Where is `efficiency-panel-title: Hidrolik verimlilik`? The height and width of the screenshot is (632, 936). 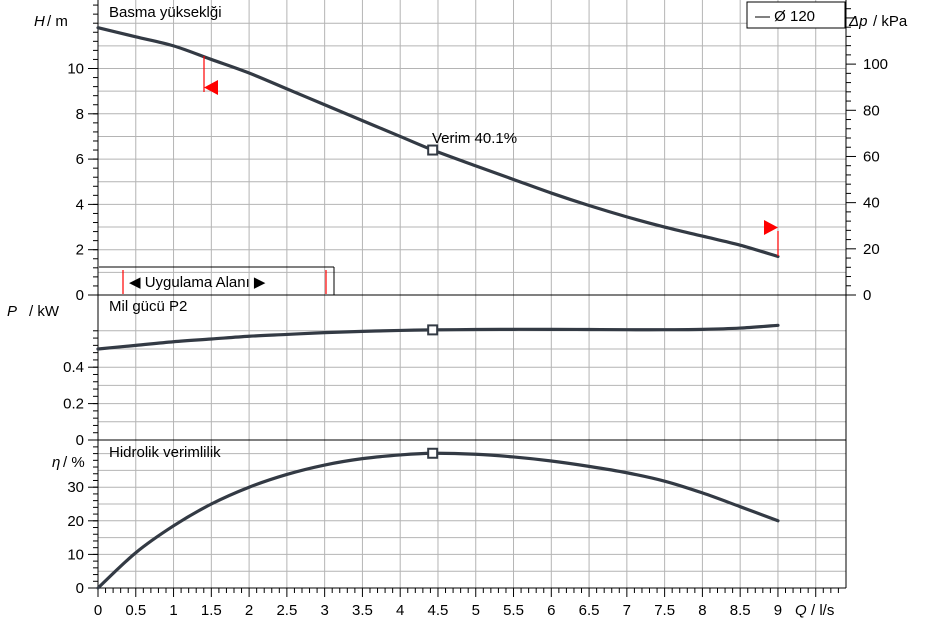
efficiency-panel-title: Hidrolik verimlilik is located at coordinates (165, 452).